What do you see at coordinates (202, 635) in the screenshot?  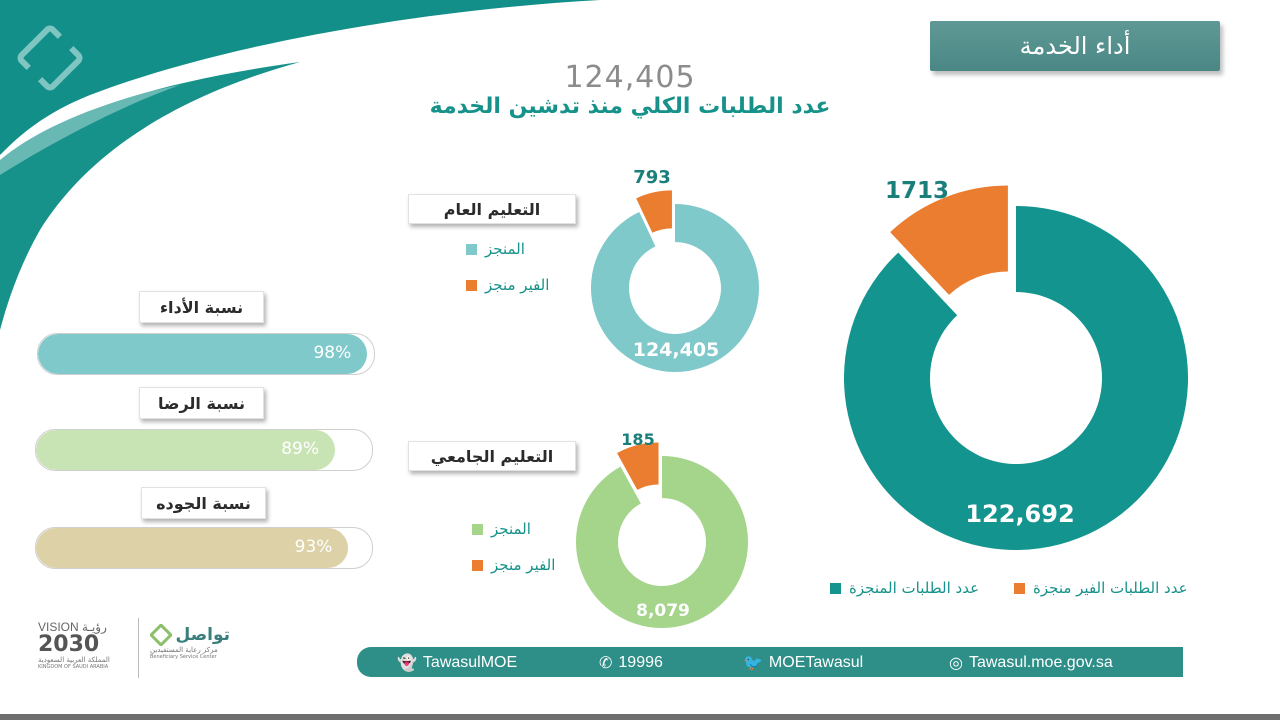 I see `tawasul-name: تواصل` at bounding box center [202, 635].